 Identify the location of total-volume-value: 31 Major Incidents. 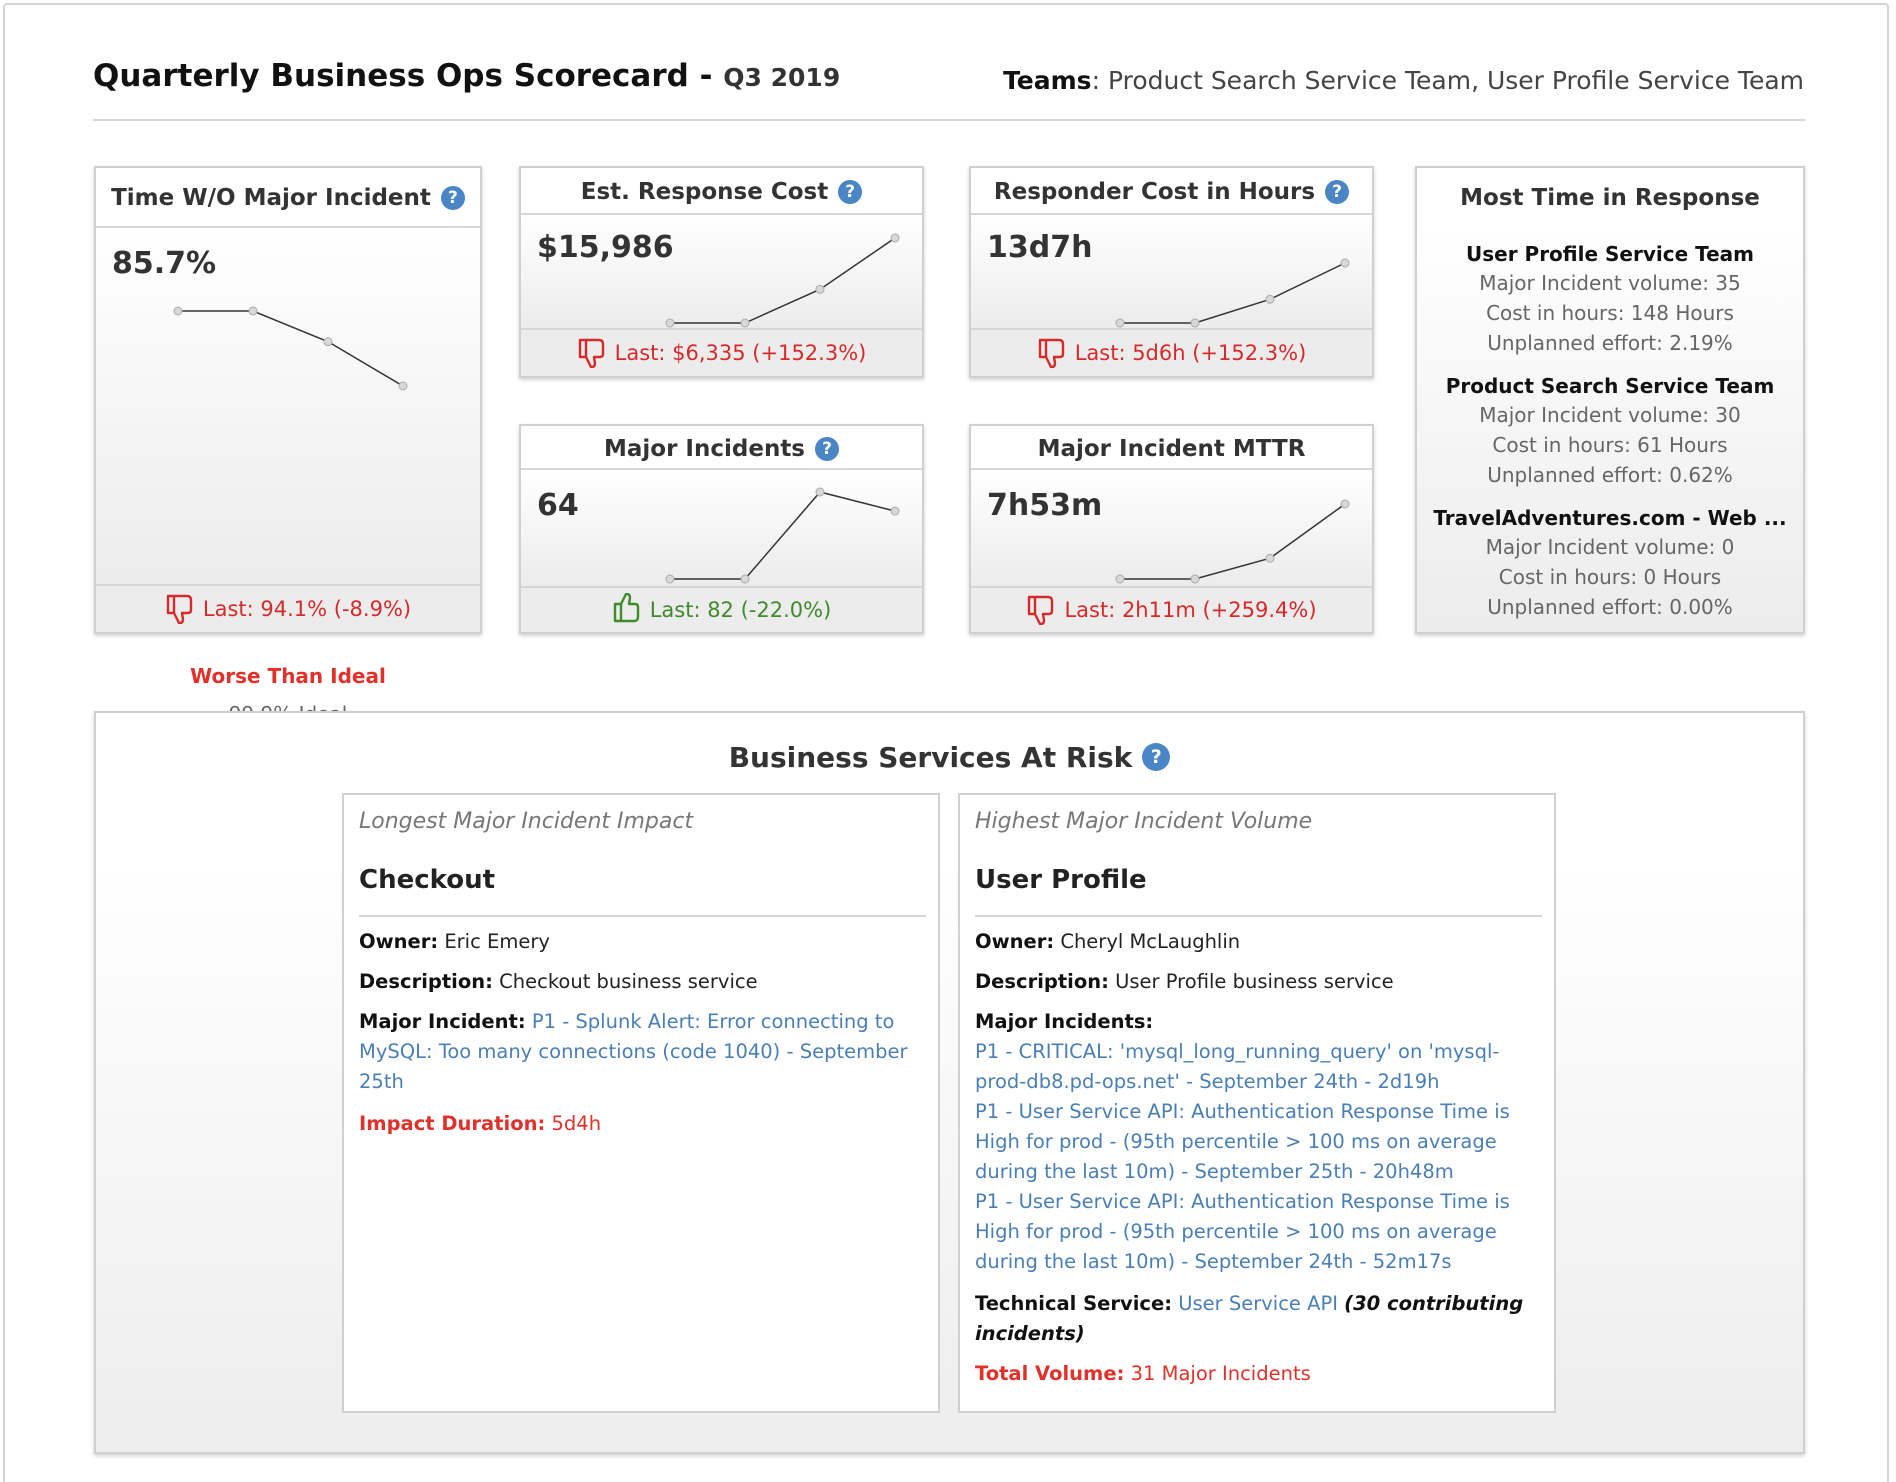
(1220, 1373).